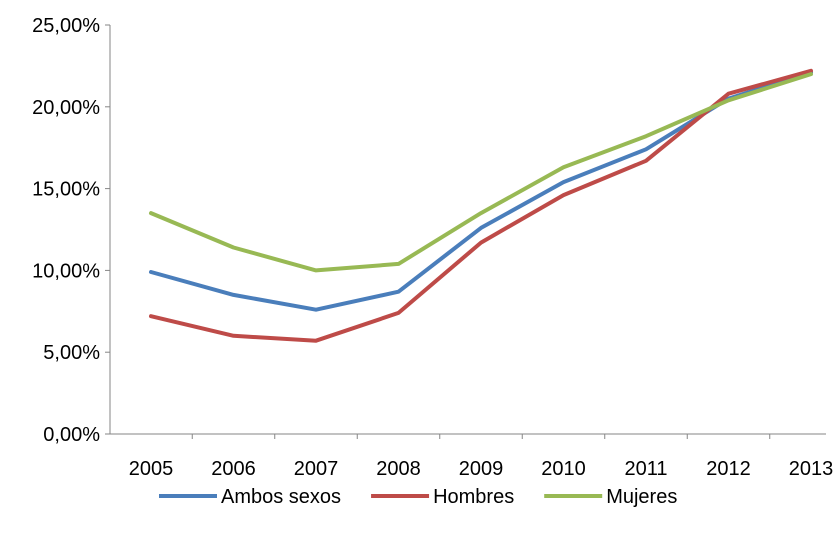 The image size is (840, 535). What do you see at coordinates (66, 190) in the screenshot?
I see `y-tick-label: 15,00%` at bounding box center [66, 190].